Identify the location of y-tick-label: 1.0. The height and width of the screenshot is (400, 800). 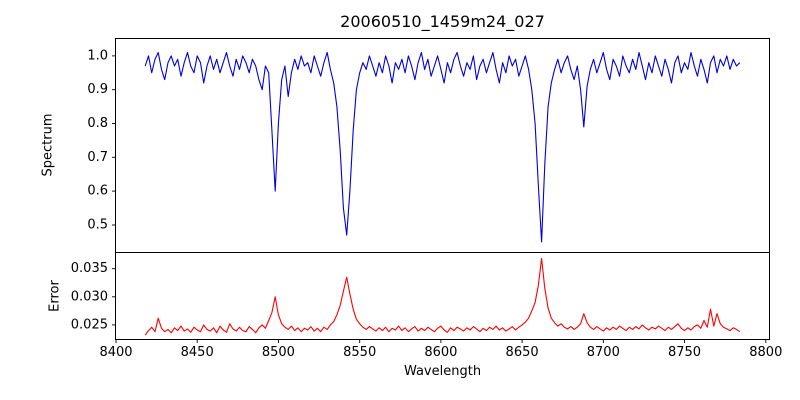
(97, 55).